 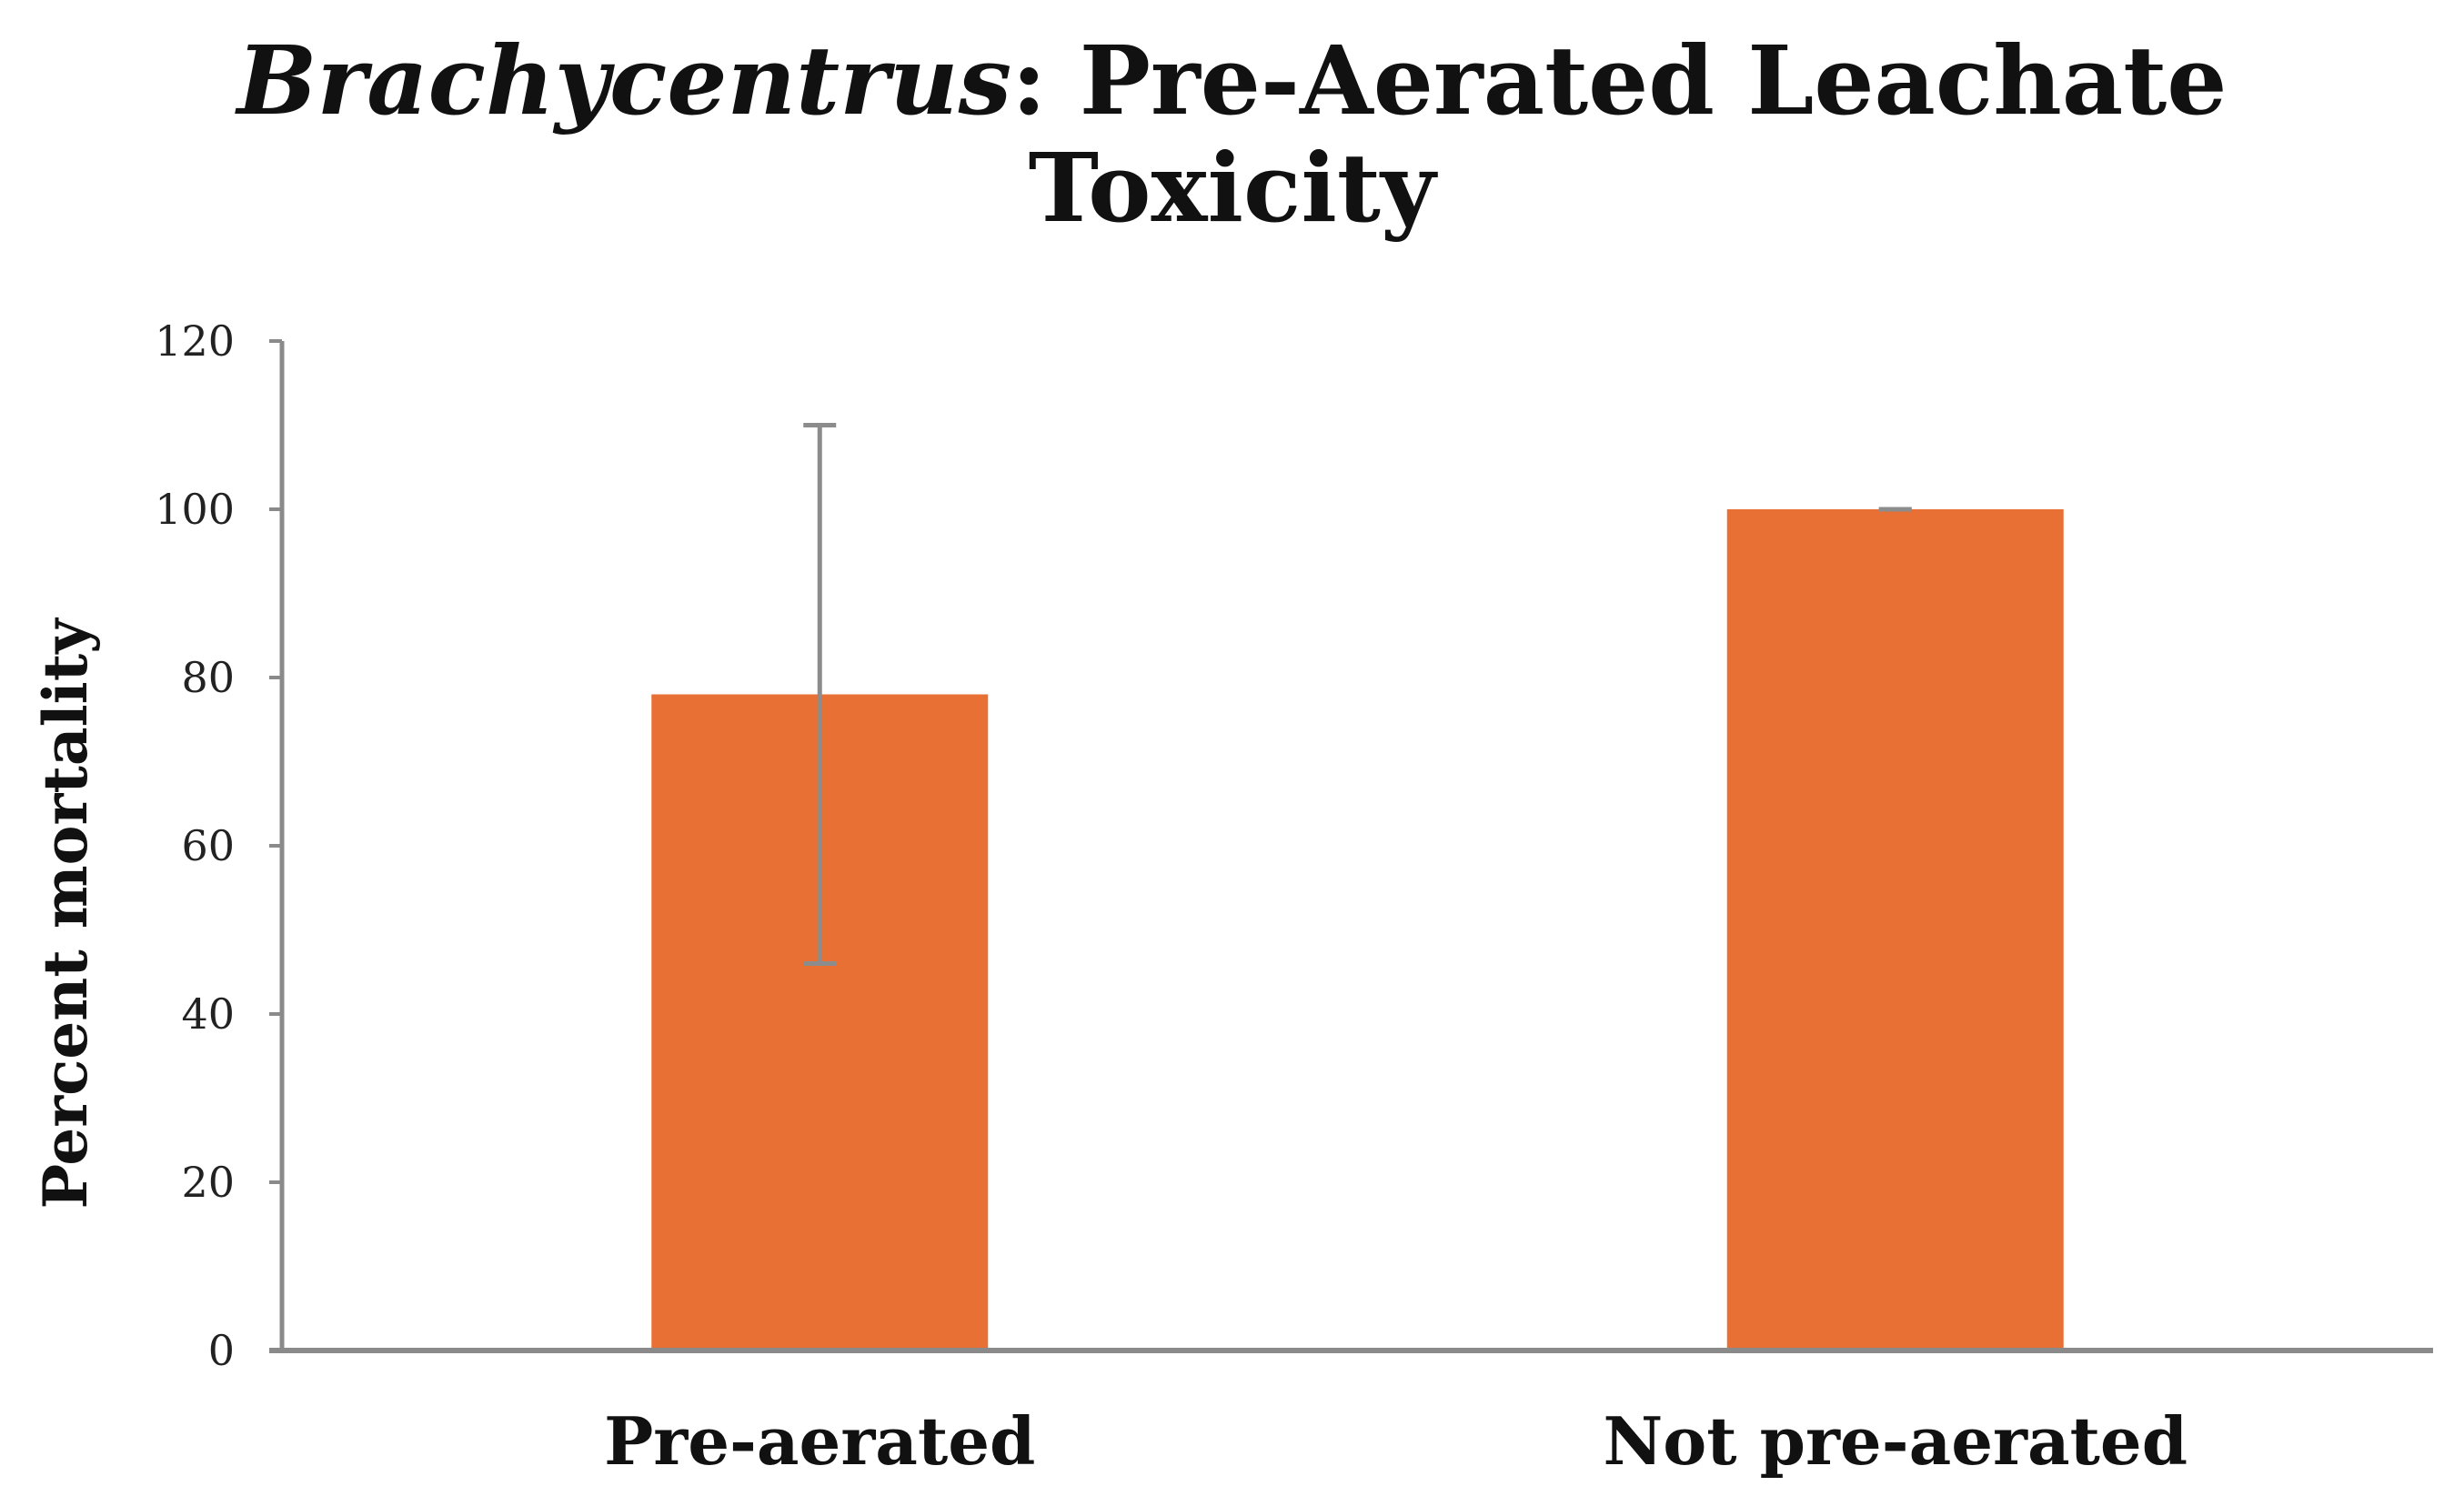 I want to click on y-axis-title: Percent mortality, so click(x=65, y=913).